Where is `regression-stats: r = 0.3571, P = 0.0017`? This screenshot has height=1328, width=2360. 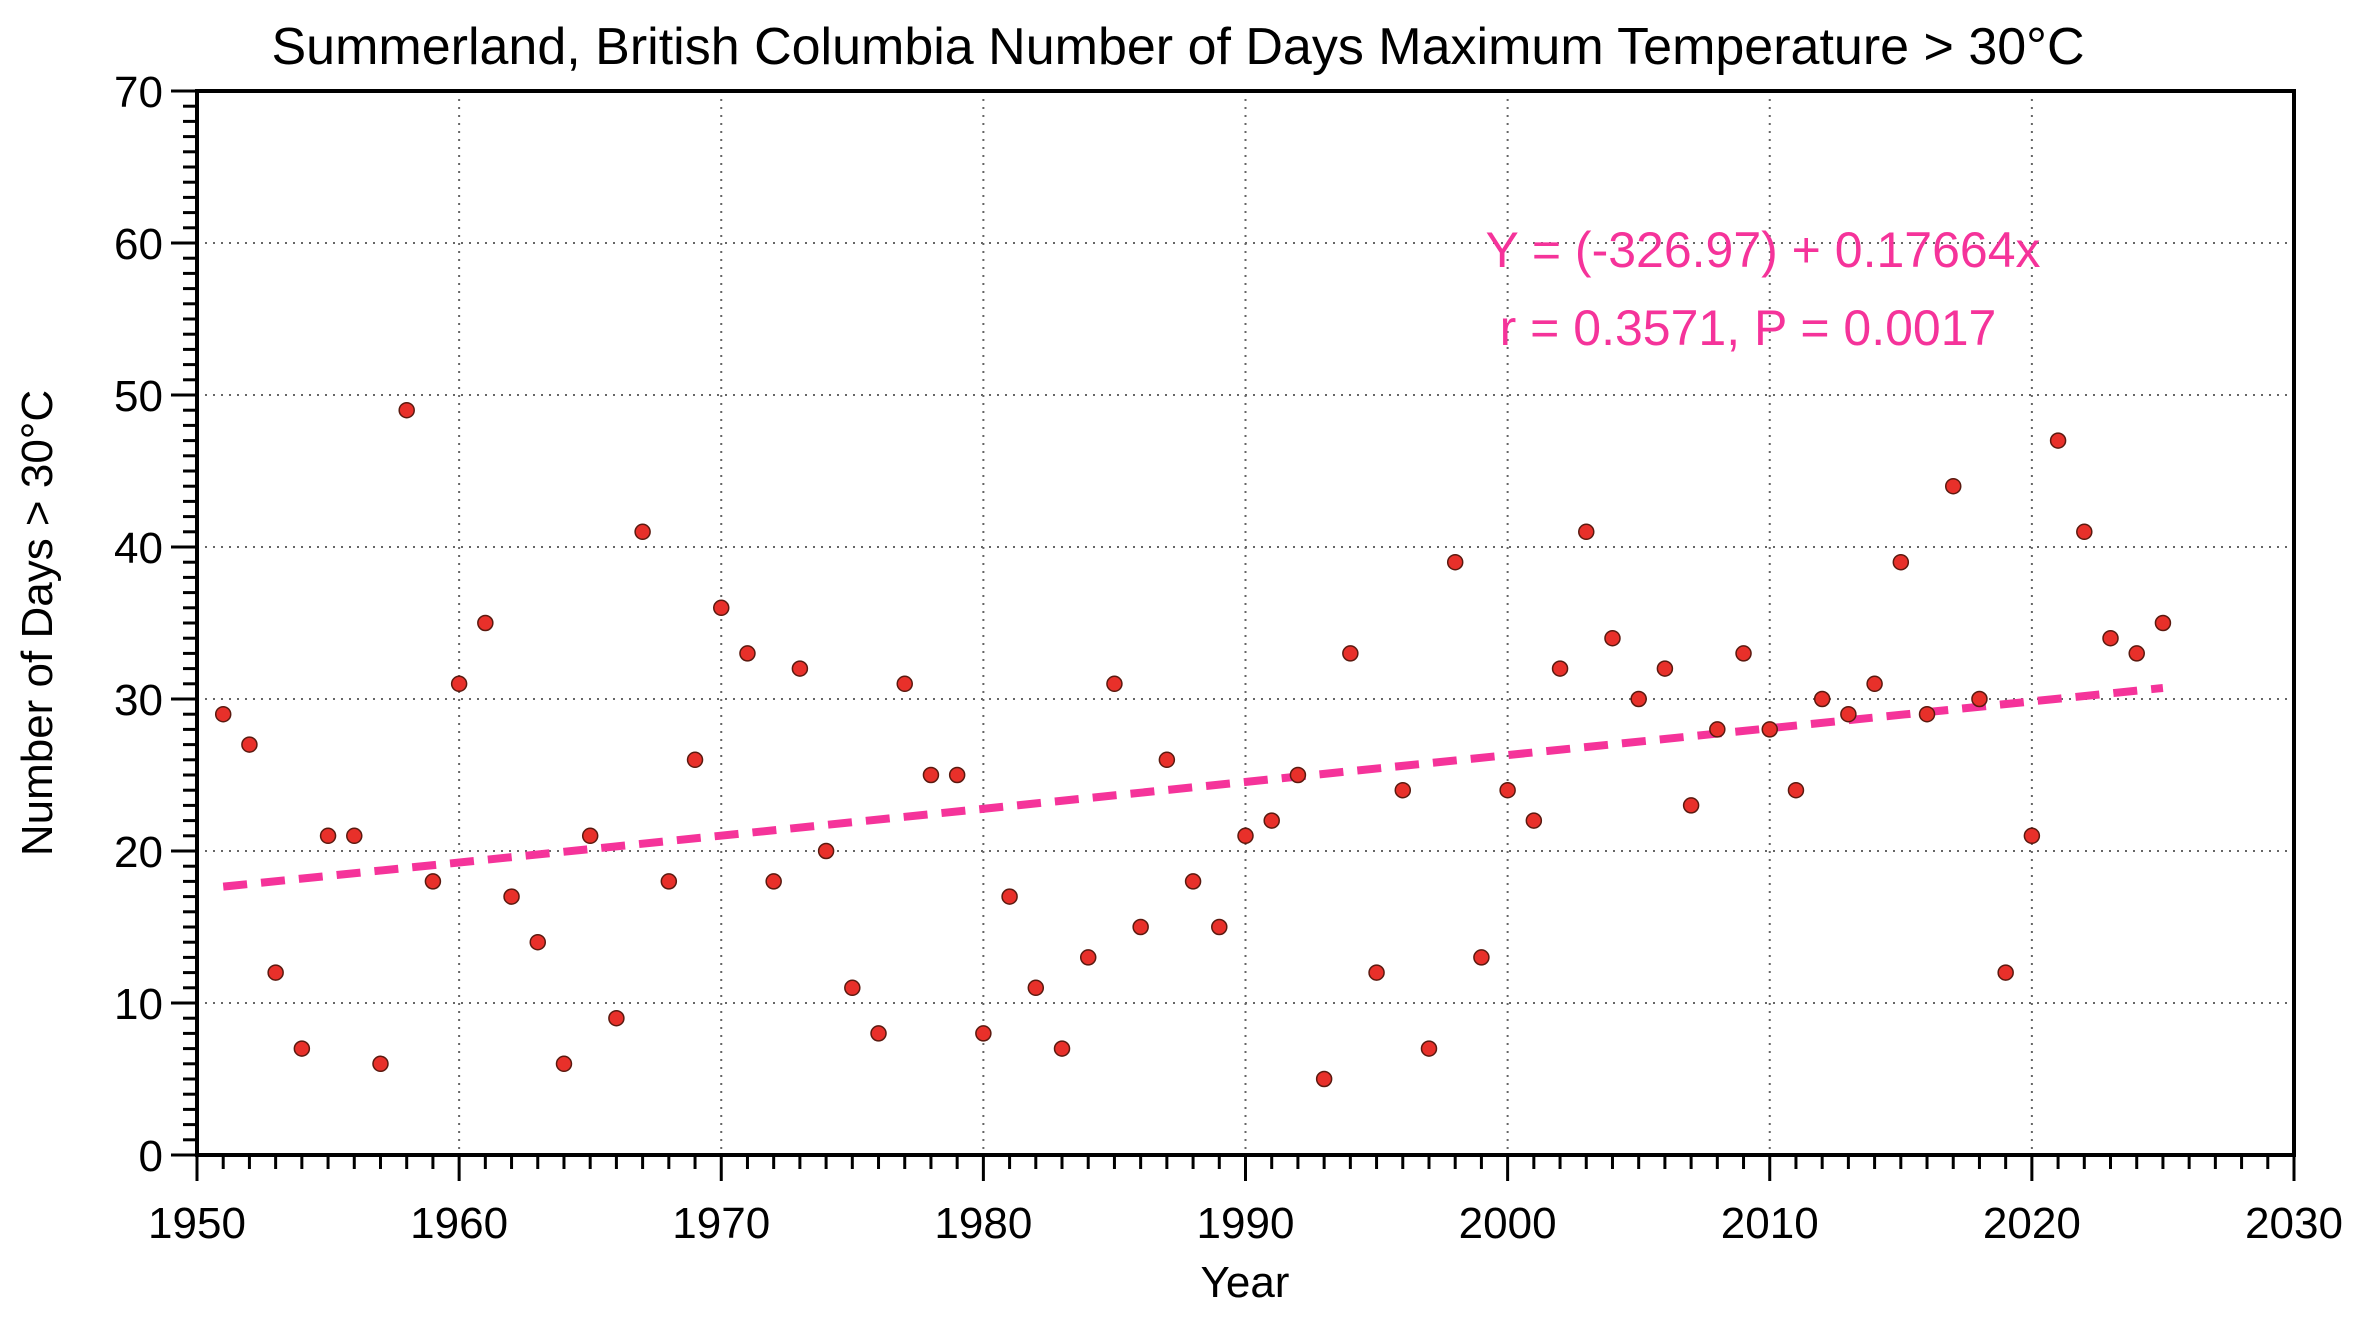 regression-stats: r = 0.3571, P = 0.0017 is located at coordinates (1748, 328).